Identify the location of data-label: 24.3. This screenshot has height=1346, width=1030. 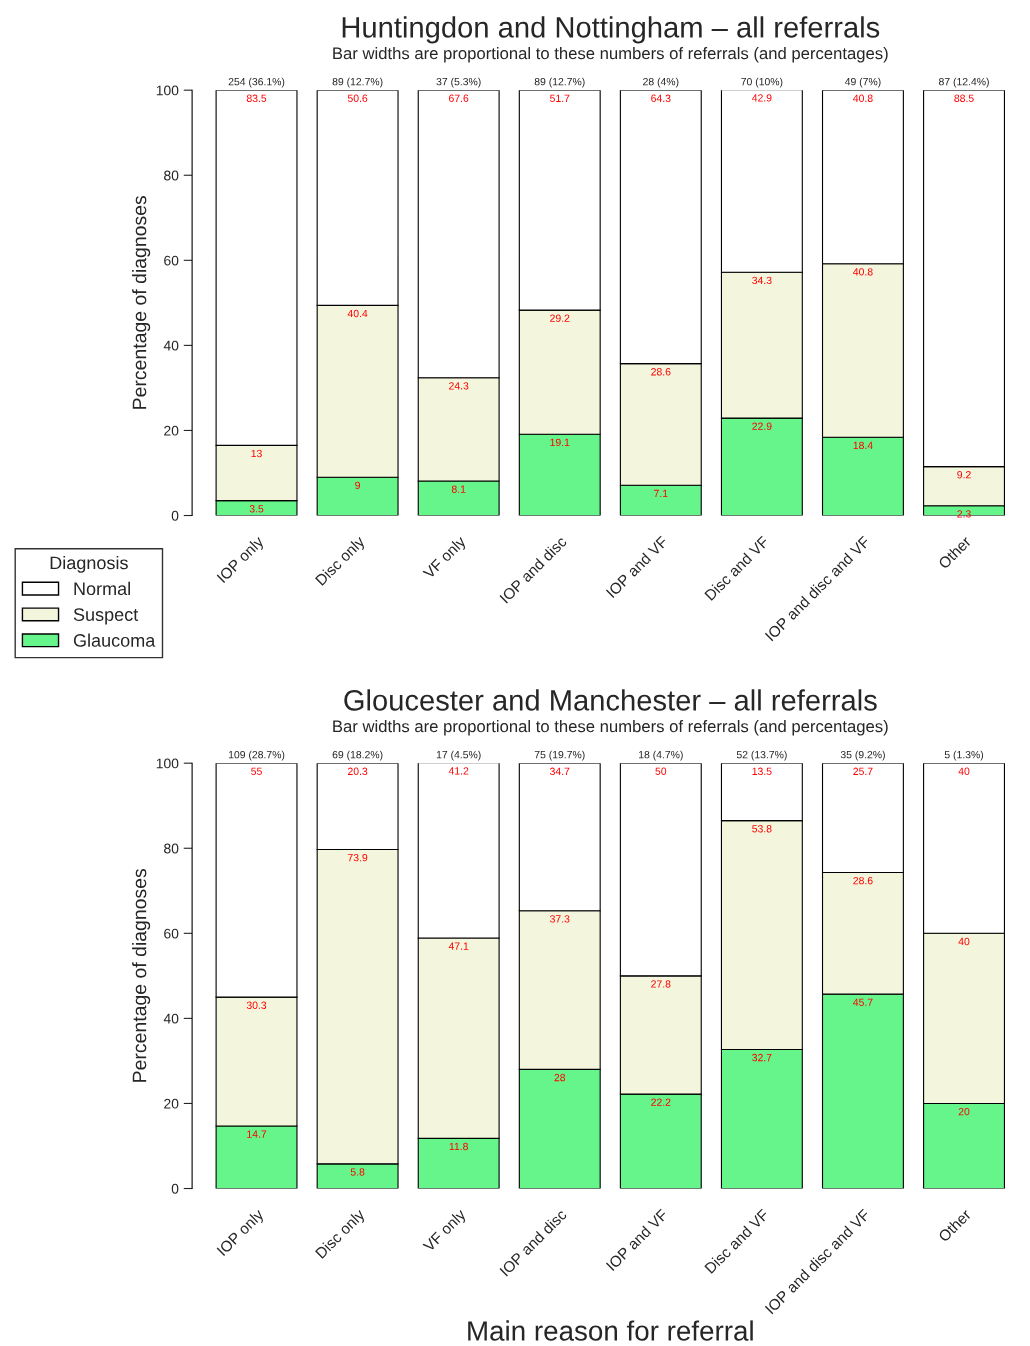
(459, 386).